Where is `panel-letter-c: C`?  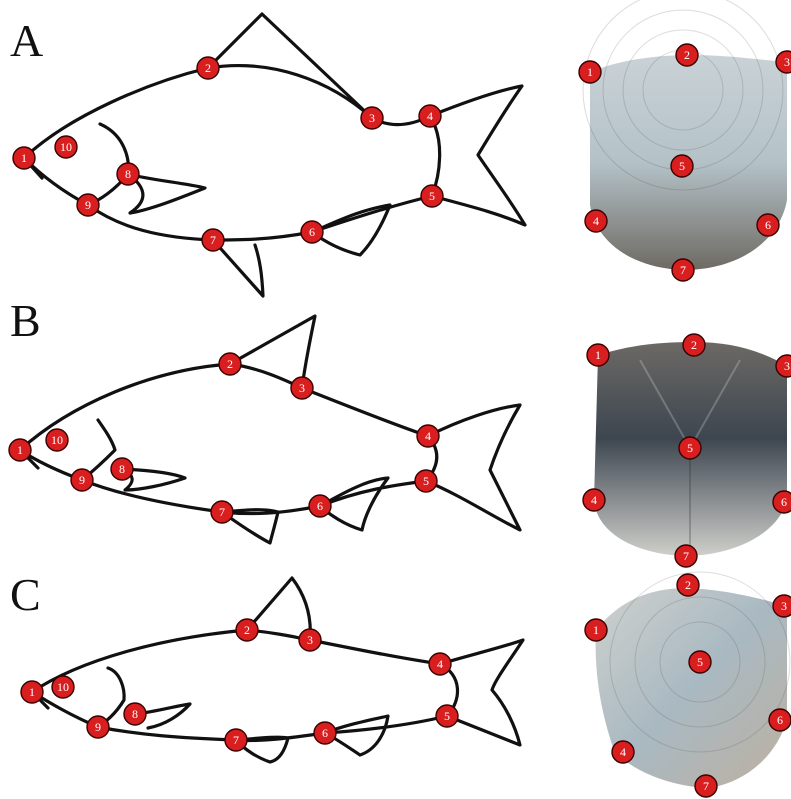 panel-letter-c: C is located at coordinates (25, 594).